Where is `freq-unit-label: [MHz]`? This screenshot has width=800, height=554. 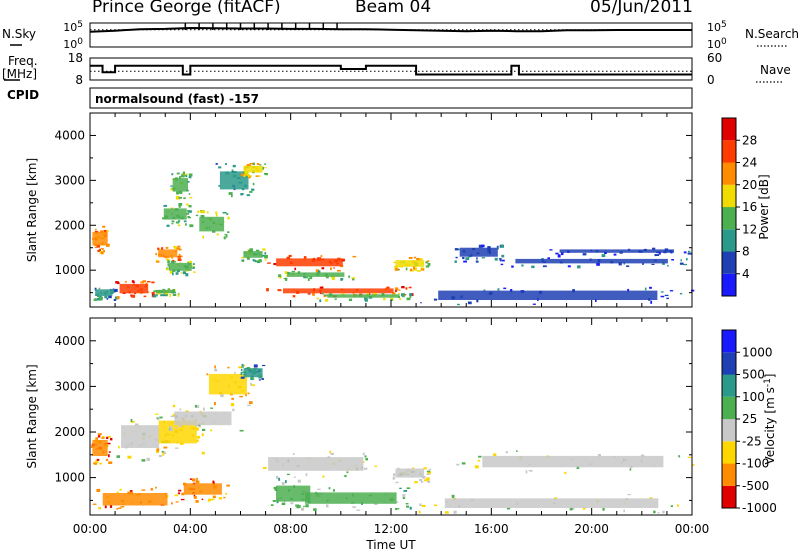
freq-unit-label: [MHz] is located at coordinates (20, 74).